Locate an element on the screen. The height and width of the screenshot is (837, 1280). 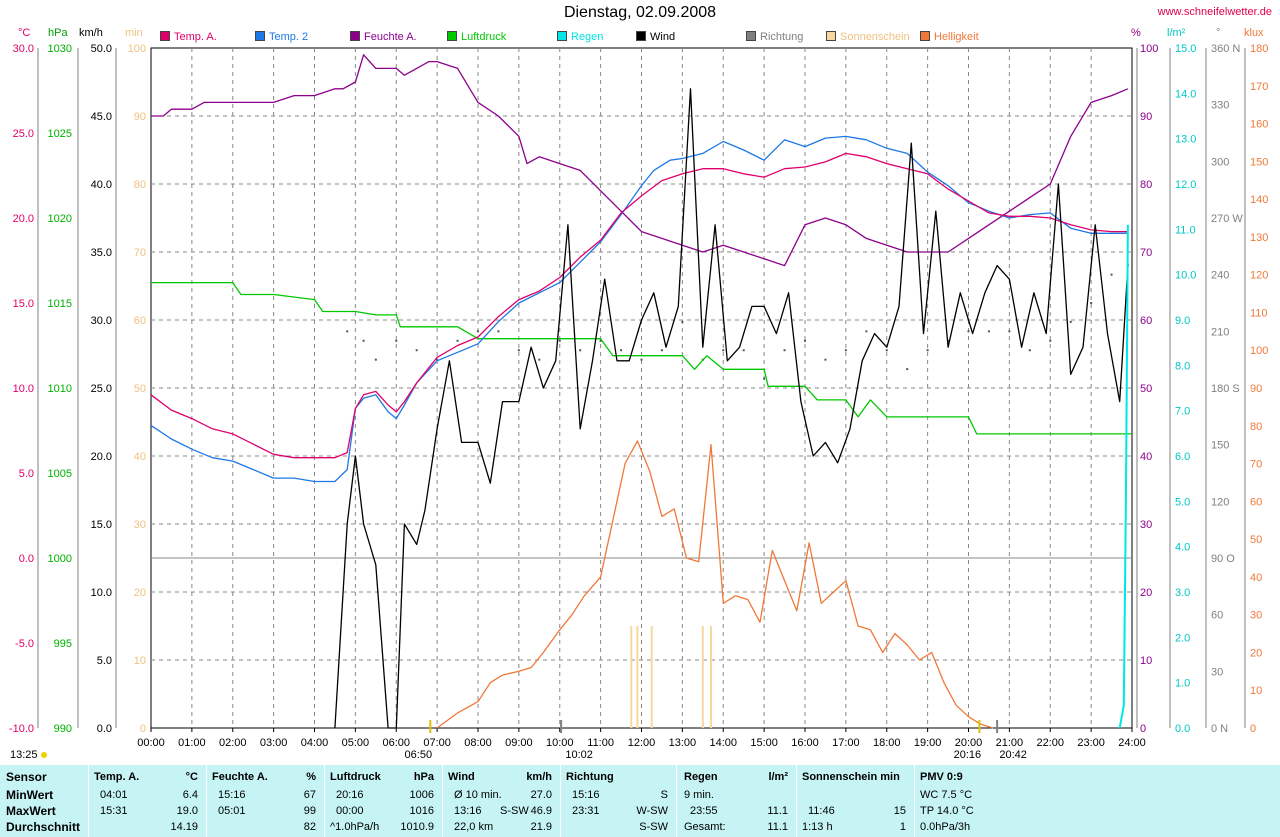
legend-label: Feuchte A. is located at coordinates (390, 37).